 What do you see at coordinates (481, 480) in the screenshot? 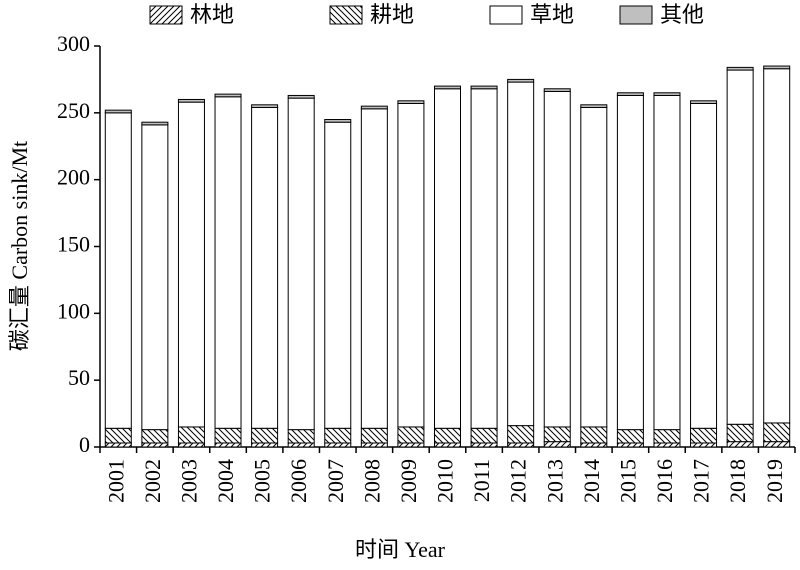
I see `x-tick-label: 2011` at bounding box center [481, 480].